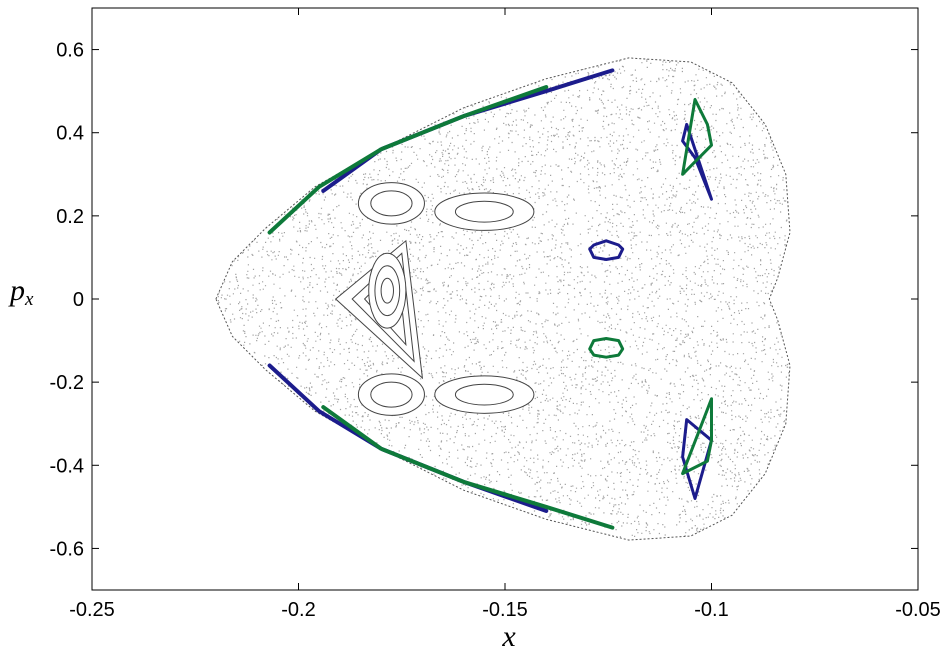 The image size is (952, 653). Describe the element at coordinates (16, 290) in the screenshot. I see `y-axis-title-main: p` at that location.